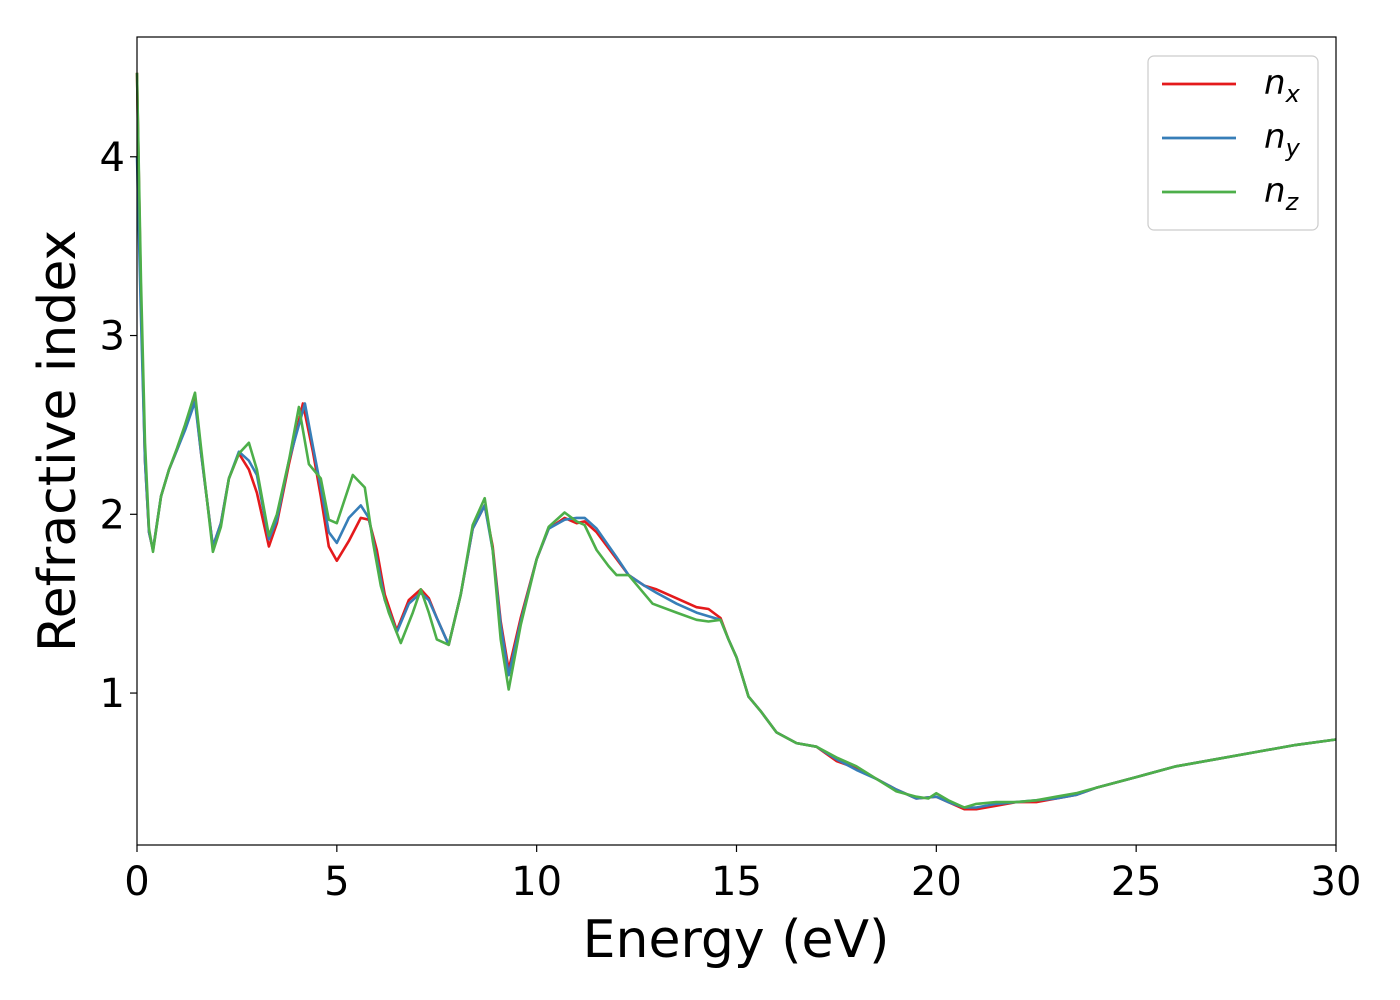  Describe the element at coordinates (118, 426) in the screenshot. I see `y-axis-ticks: 1 2 3 4` at that location.